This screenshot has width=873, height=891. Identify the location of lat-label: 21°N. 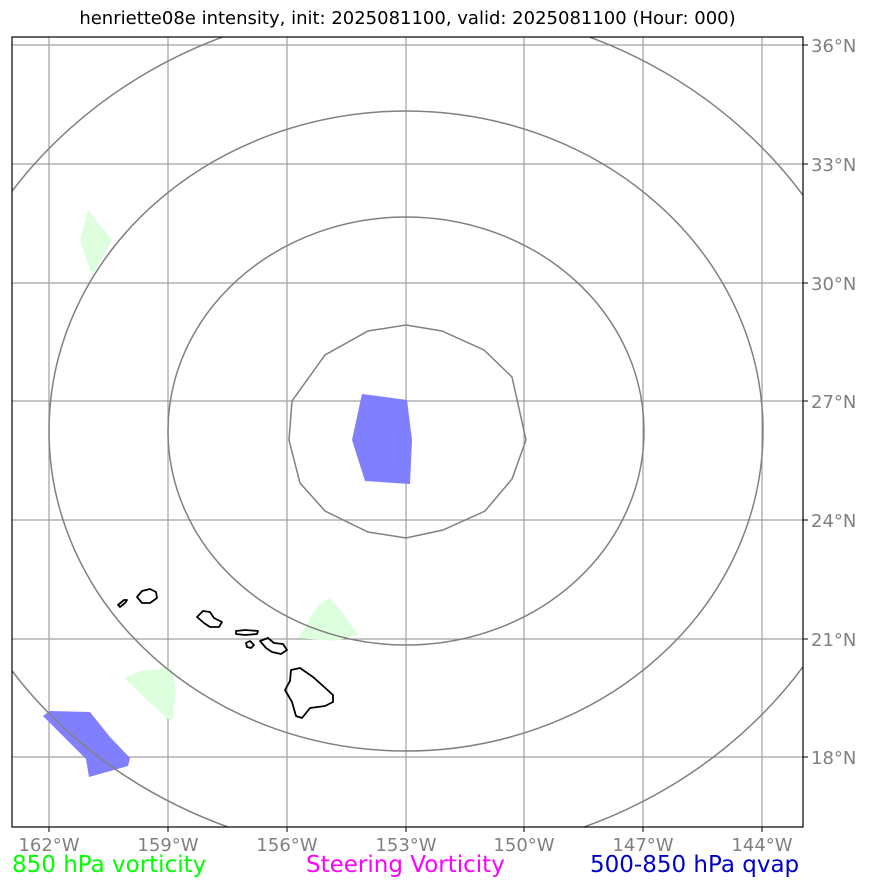
(833, 640).